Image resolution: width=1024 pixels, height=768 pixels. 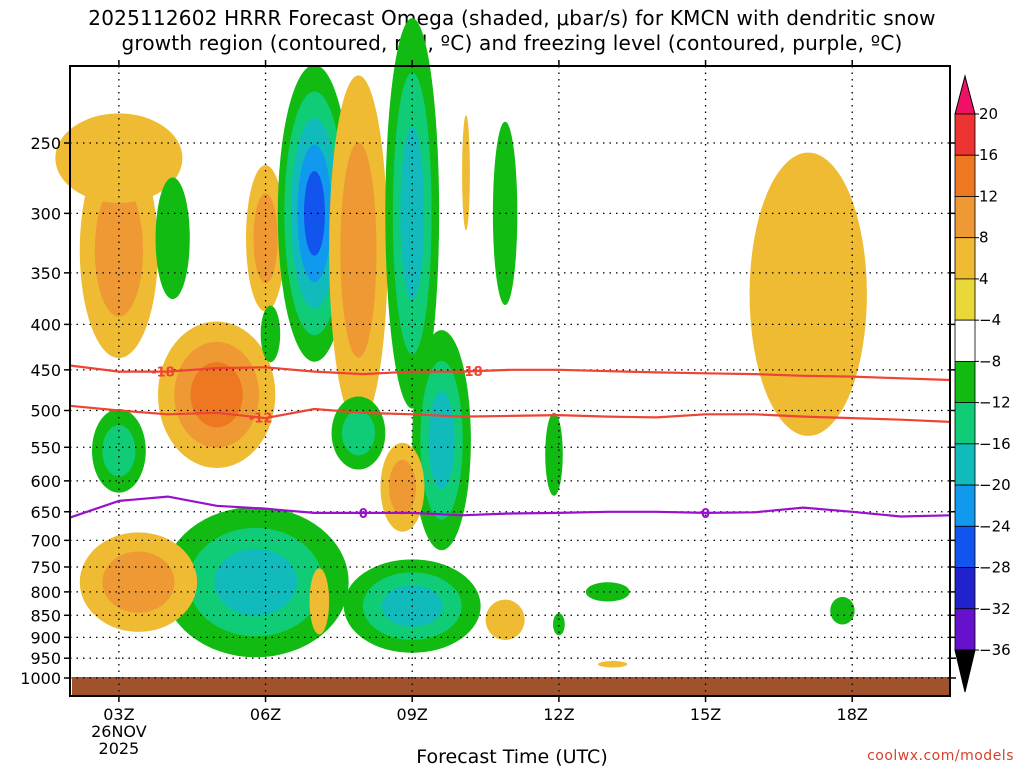 I want to click on y-tick-label: 700, so click(x=45, y=540).